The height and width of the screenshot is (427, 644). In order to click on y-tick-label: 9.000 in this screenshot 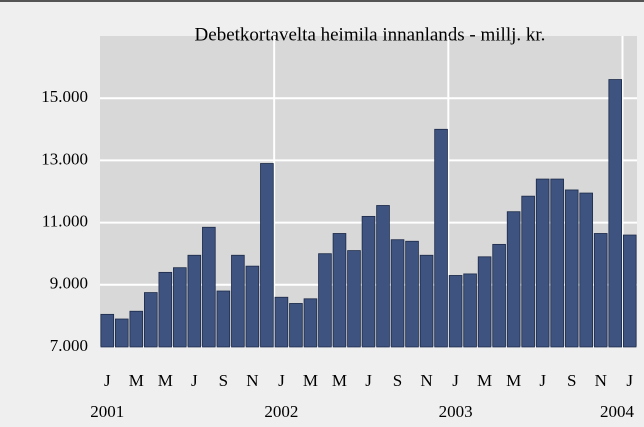, I will do `click(69, 283)`.